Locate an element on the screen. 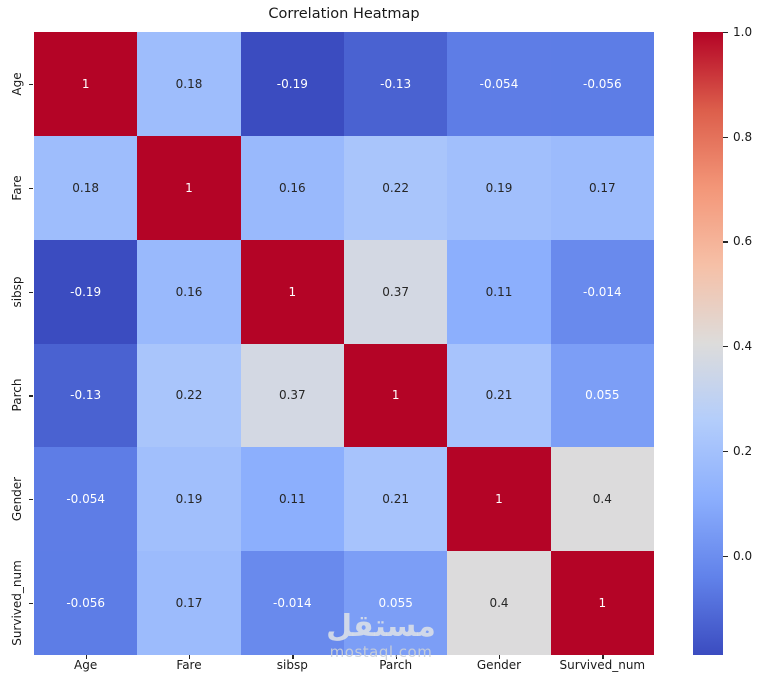 The image size is (765, 682). colorbar-tick-label: 0.4 is located at coordinates (743, 346).